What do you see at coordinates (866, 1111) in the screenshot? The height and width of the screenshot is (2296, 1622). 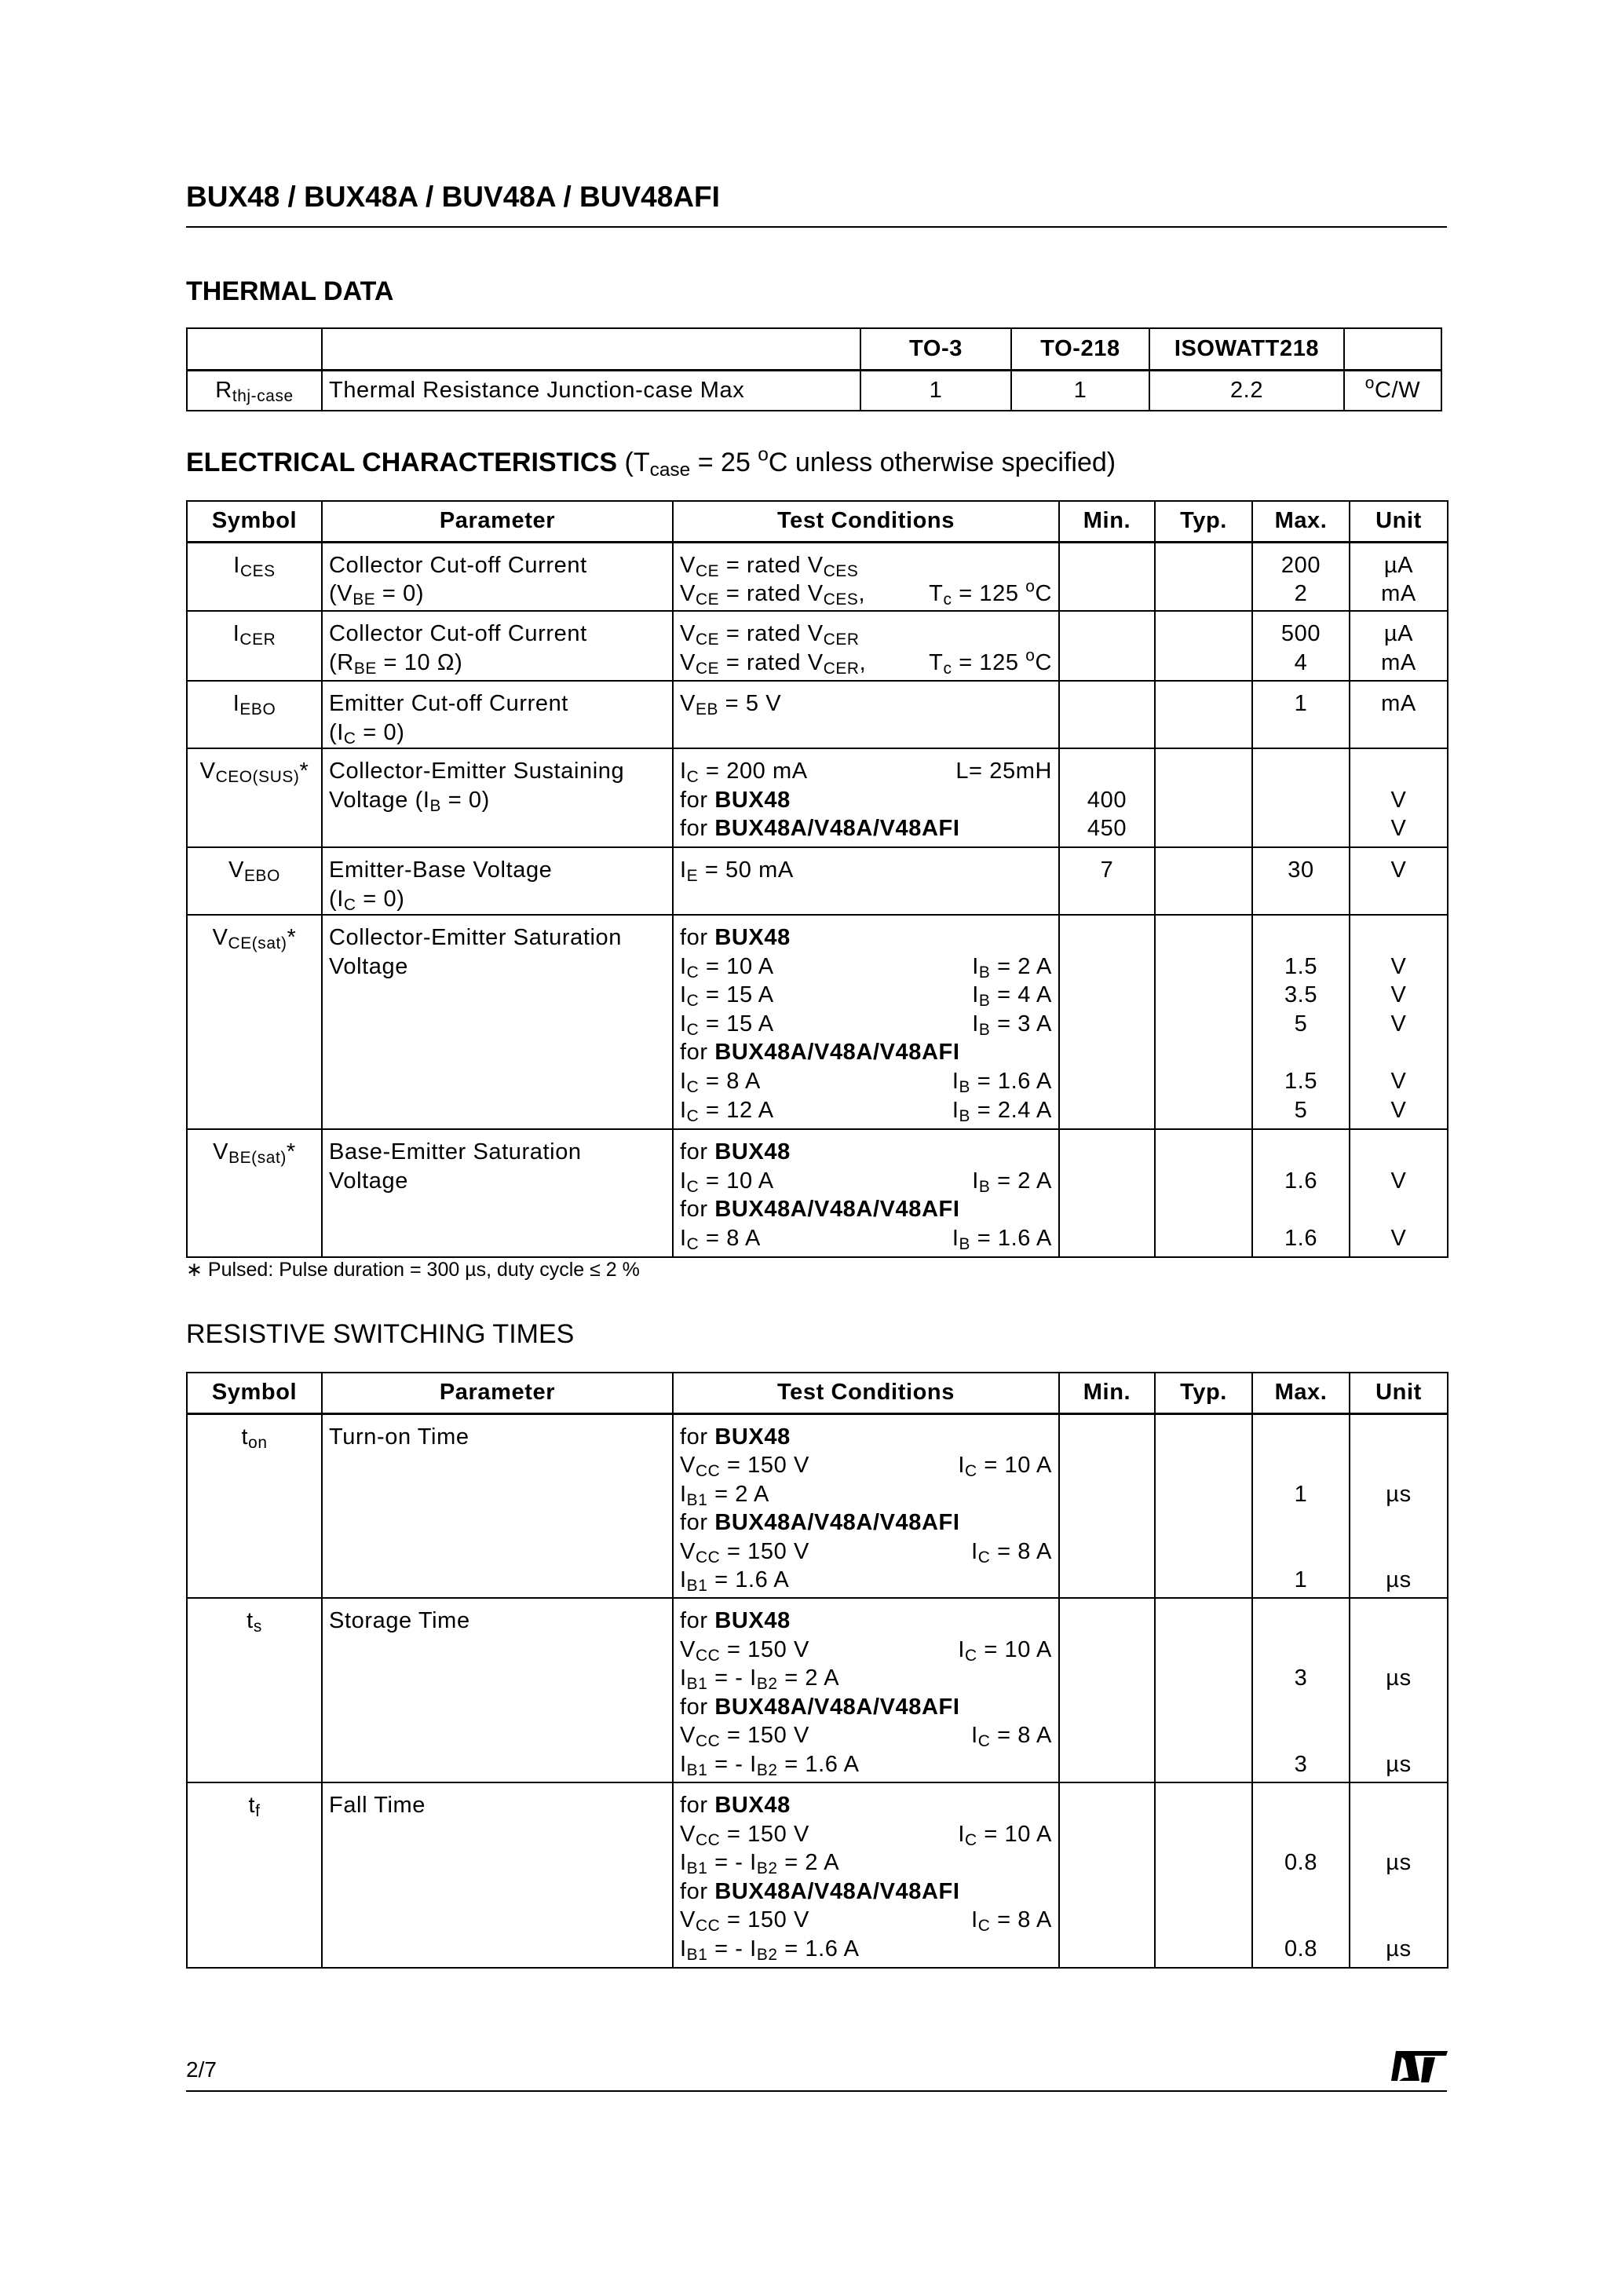 I see `condition-line: IC = 12 A IB = 2.4 A` at bounding box center [866, 1111].